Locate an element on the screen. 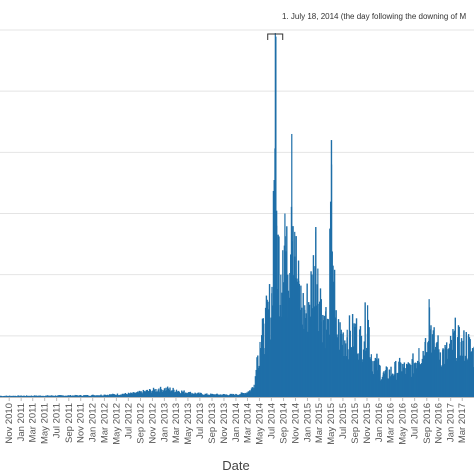 Image resolution: width=474 pixels, height=474 pixels. x-tick-label: Mar 2017 is located at coordinates (462, 423).